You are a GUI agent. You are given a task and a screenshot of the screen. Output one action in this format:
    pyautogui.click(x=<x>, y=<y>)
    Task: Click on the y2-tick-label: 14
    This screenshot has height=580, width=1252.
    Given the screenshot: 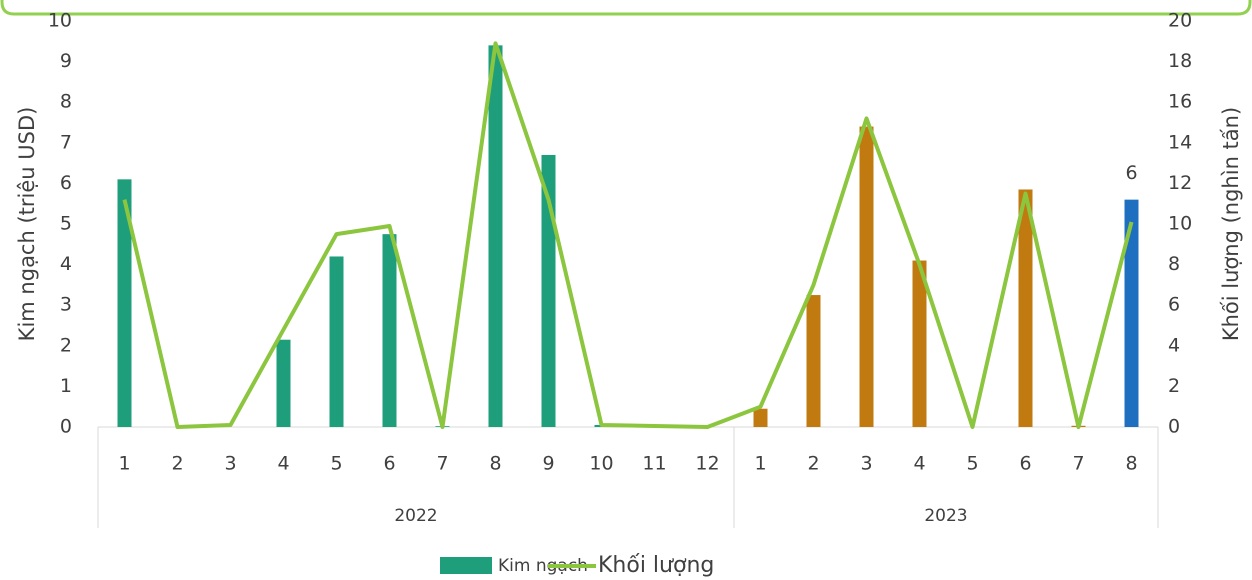 What is the action you would take?
    pyautogui.click(x=1180, y=142)
    